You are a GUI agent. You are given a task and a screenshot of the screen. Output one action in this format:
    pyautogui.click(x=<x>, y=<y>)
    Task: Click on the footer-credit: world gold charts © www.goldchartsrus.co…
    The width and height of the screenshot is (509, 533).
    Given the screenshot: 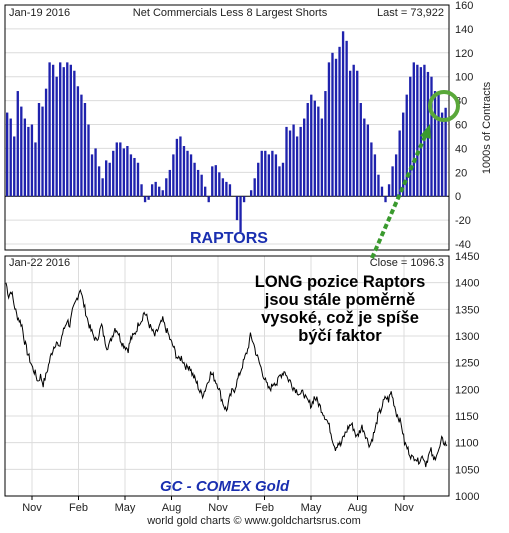 What is the action you would take?
    pyautogui.click(x=253, y=521)
    